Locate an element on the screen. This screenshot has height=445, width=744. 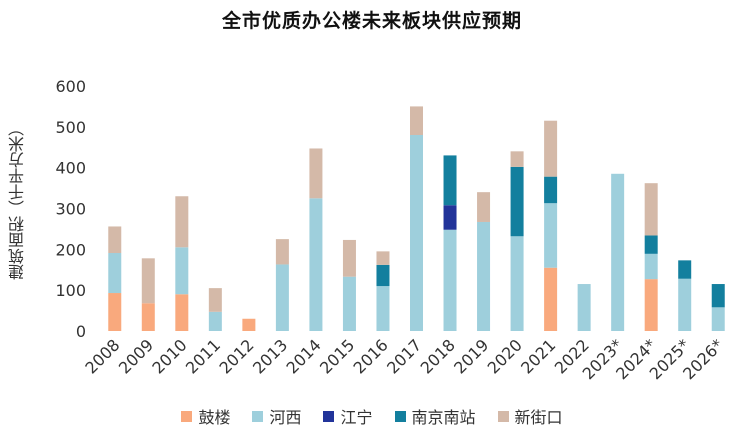
legend-label: 新街口 is located at coordinates (538, 417).